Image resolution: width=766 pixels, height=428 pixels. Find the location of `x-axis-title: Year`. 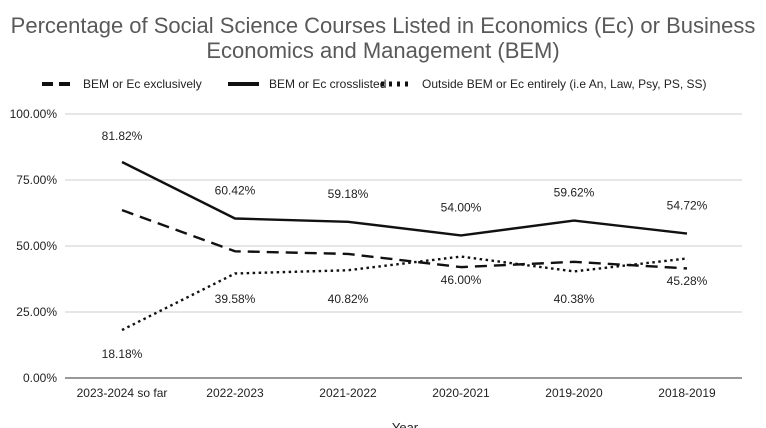

x-axis-title: Year is located at coordinates (405, 424).